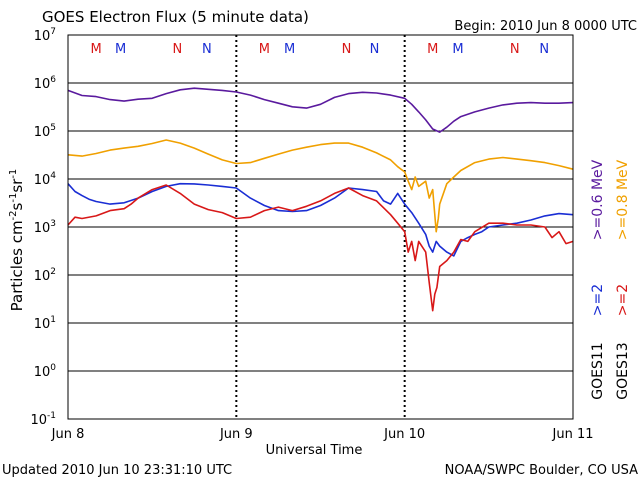 The height and width of the screenshot is (480, 640). What do you see at coordinates (45, 83) in the screenshot?
I see `y-tick-label: 10⁶` at bounding box center [45, 83].